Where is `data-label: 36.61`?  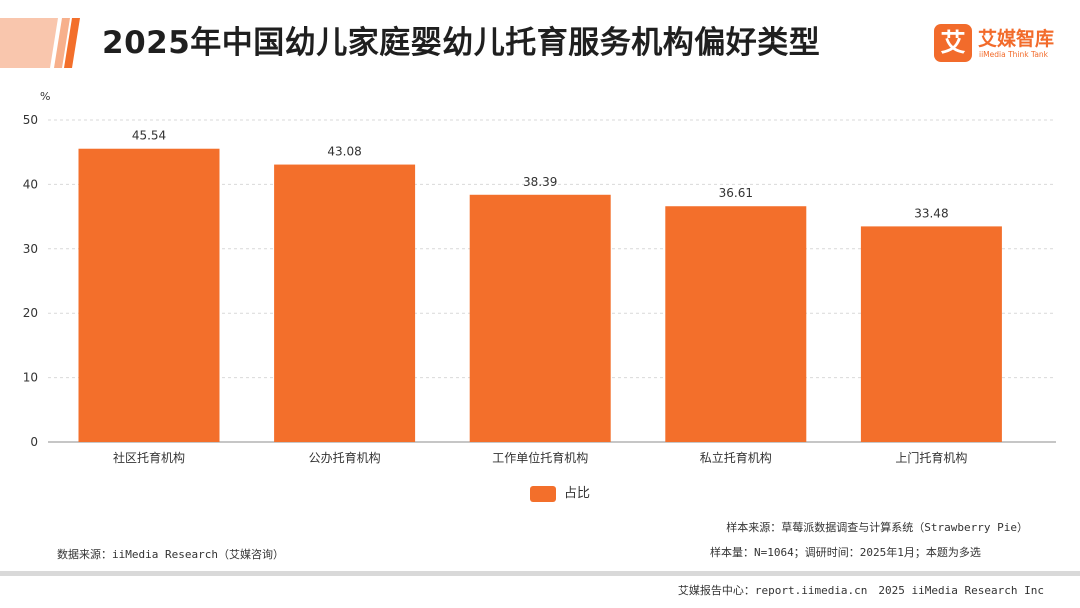 data-label: 36.61 is located at coordinates (736, 193).